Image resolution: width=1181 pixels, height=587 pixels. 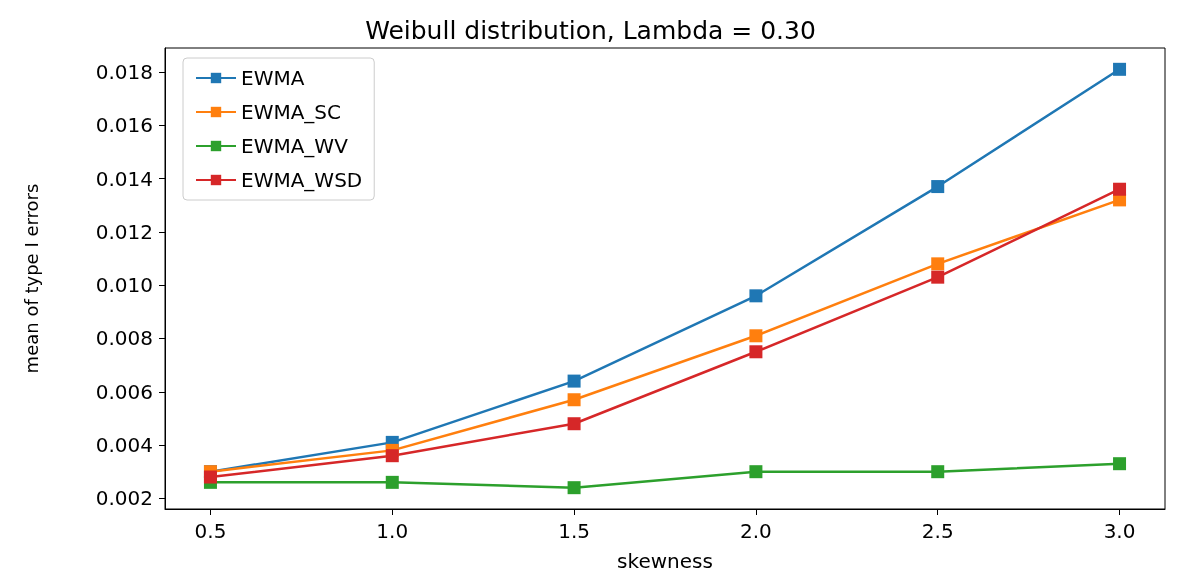 What do you see at coordinates (665, 561) in the screenshot?
I see `x-axis-title: skewness` at bounding box center [665, 561].